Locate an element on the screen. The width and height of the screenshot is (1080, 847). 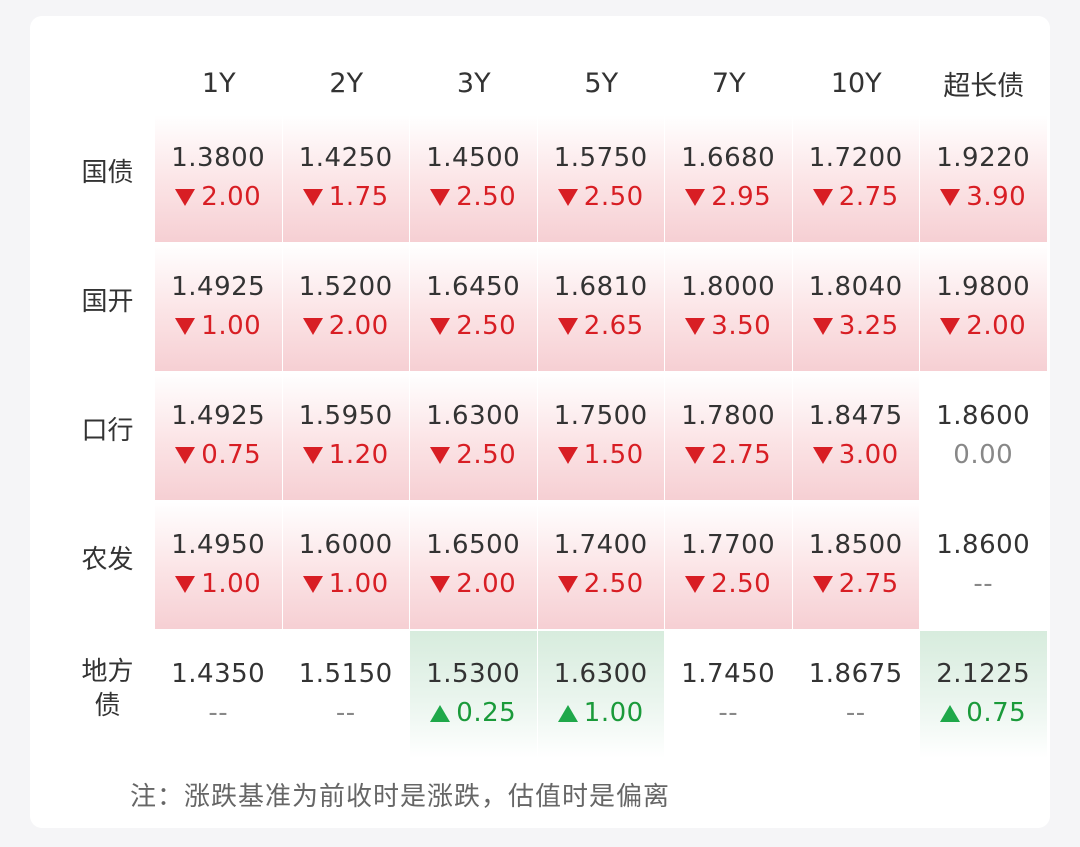
yield-cell: 1.4950 1.00 is located at coordinates (219, 566).